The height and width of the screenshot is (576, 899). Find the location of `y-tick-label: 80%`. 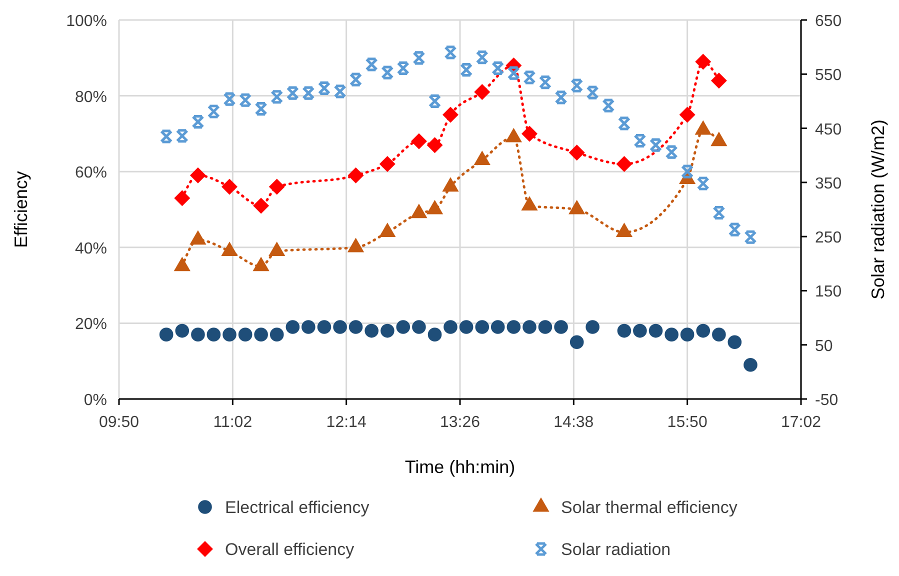

y-tick-label: 80% is located at coordinates (90, 97).